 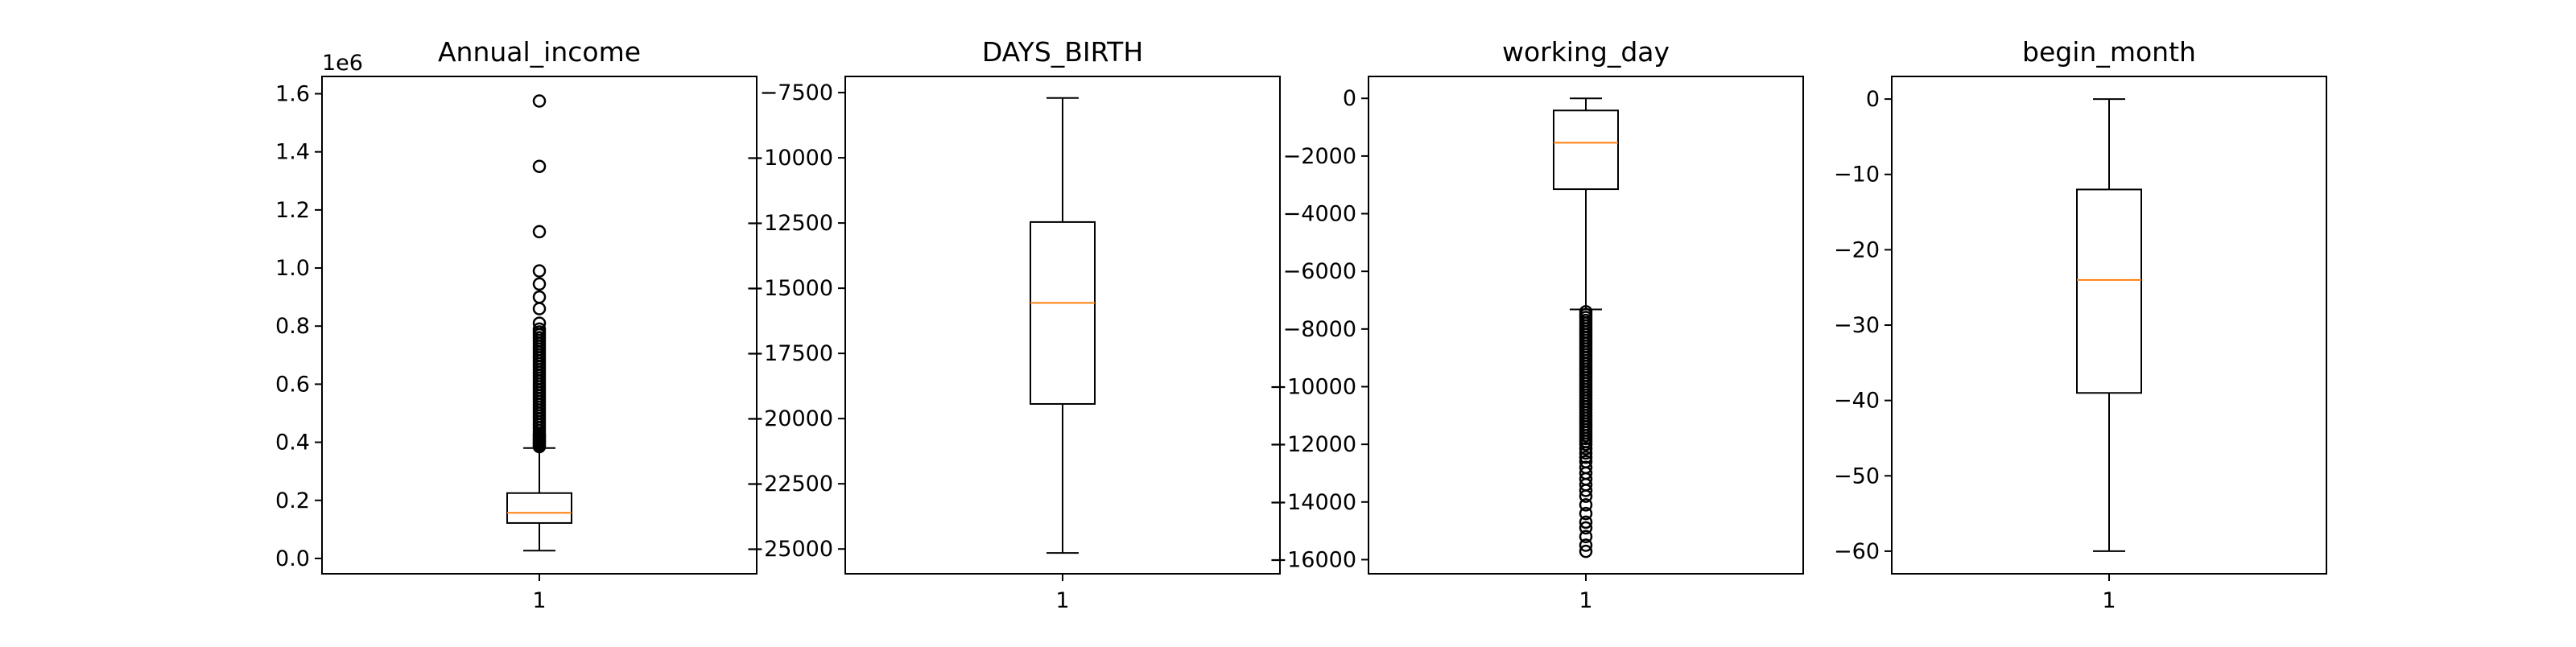 What do you see at coordinates (1857, 401) in the screenshot?
I see `y-tick-label: −40` at bounding box center [1857, 401].